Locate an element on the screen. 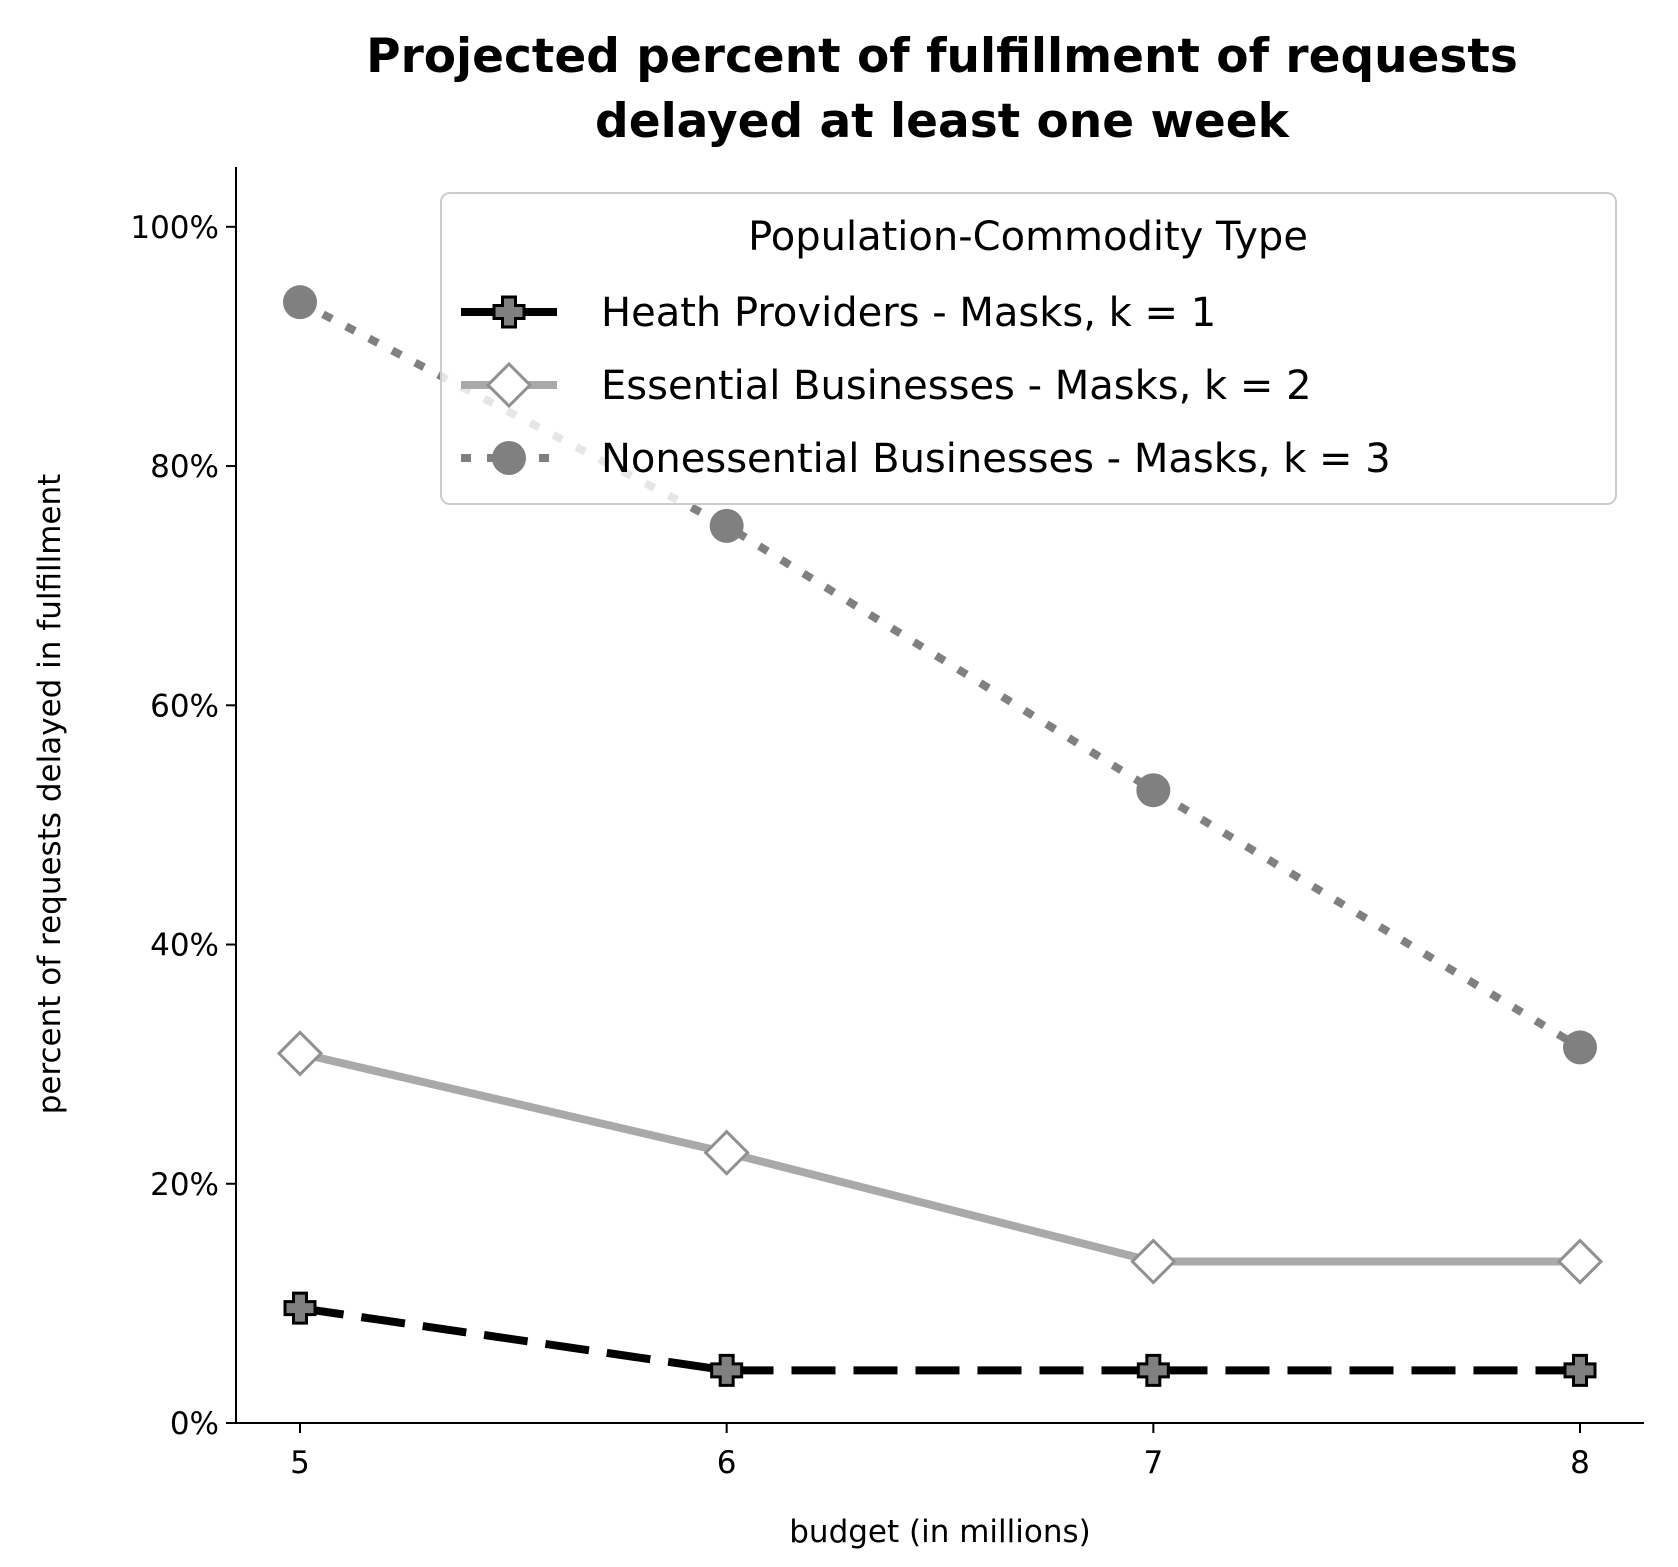  chart-title-line-2: delayed at least one week is located at coordinates (943, 121).